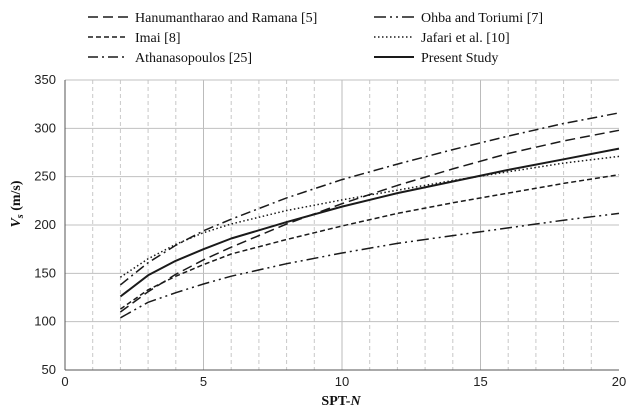 This screenshot has height=411, width=626. What do you see at coordinates (20, 216) in the screenshot?
I see `y-axis-title-subscript: s` at bounding box center [20, 216].